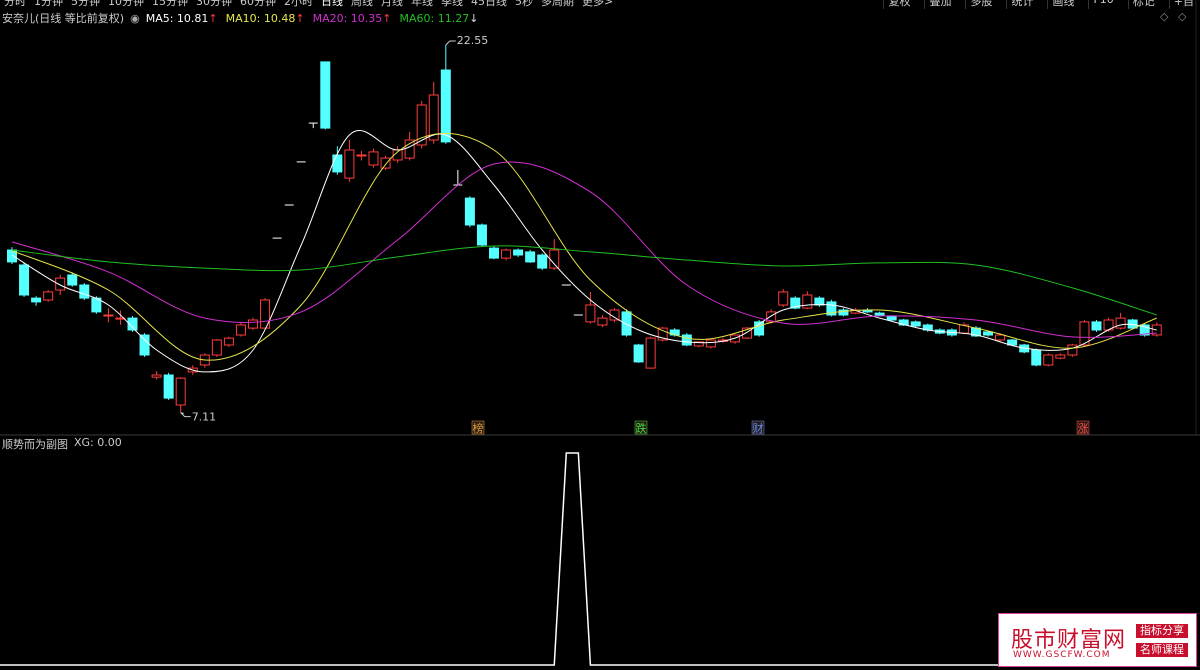  What do you see at coordinates (980, 4) in the screenshot?
I see `tool-button: 多股` at bounding box center [980, 4].